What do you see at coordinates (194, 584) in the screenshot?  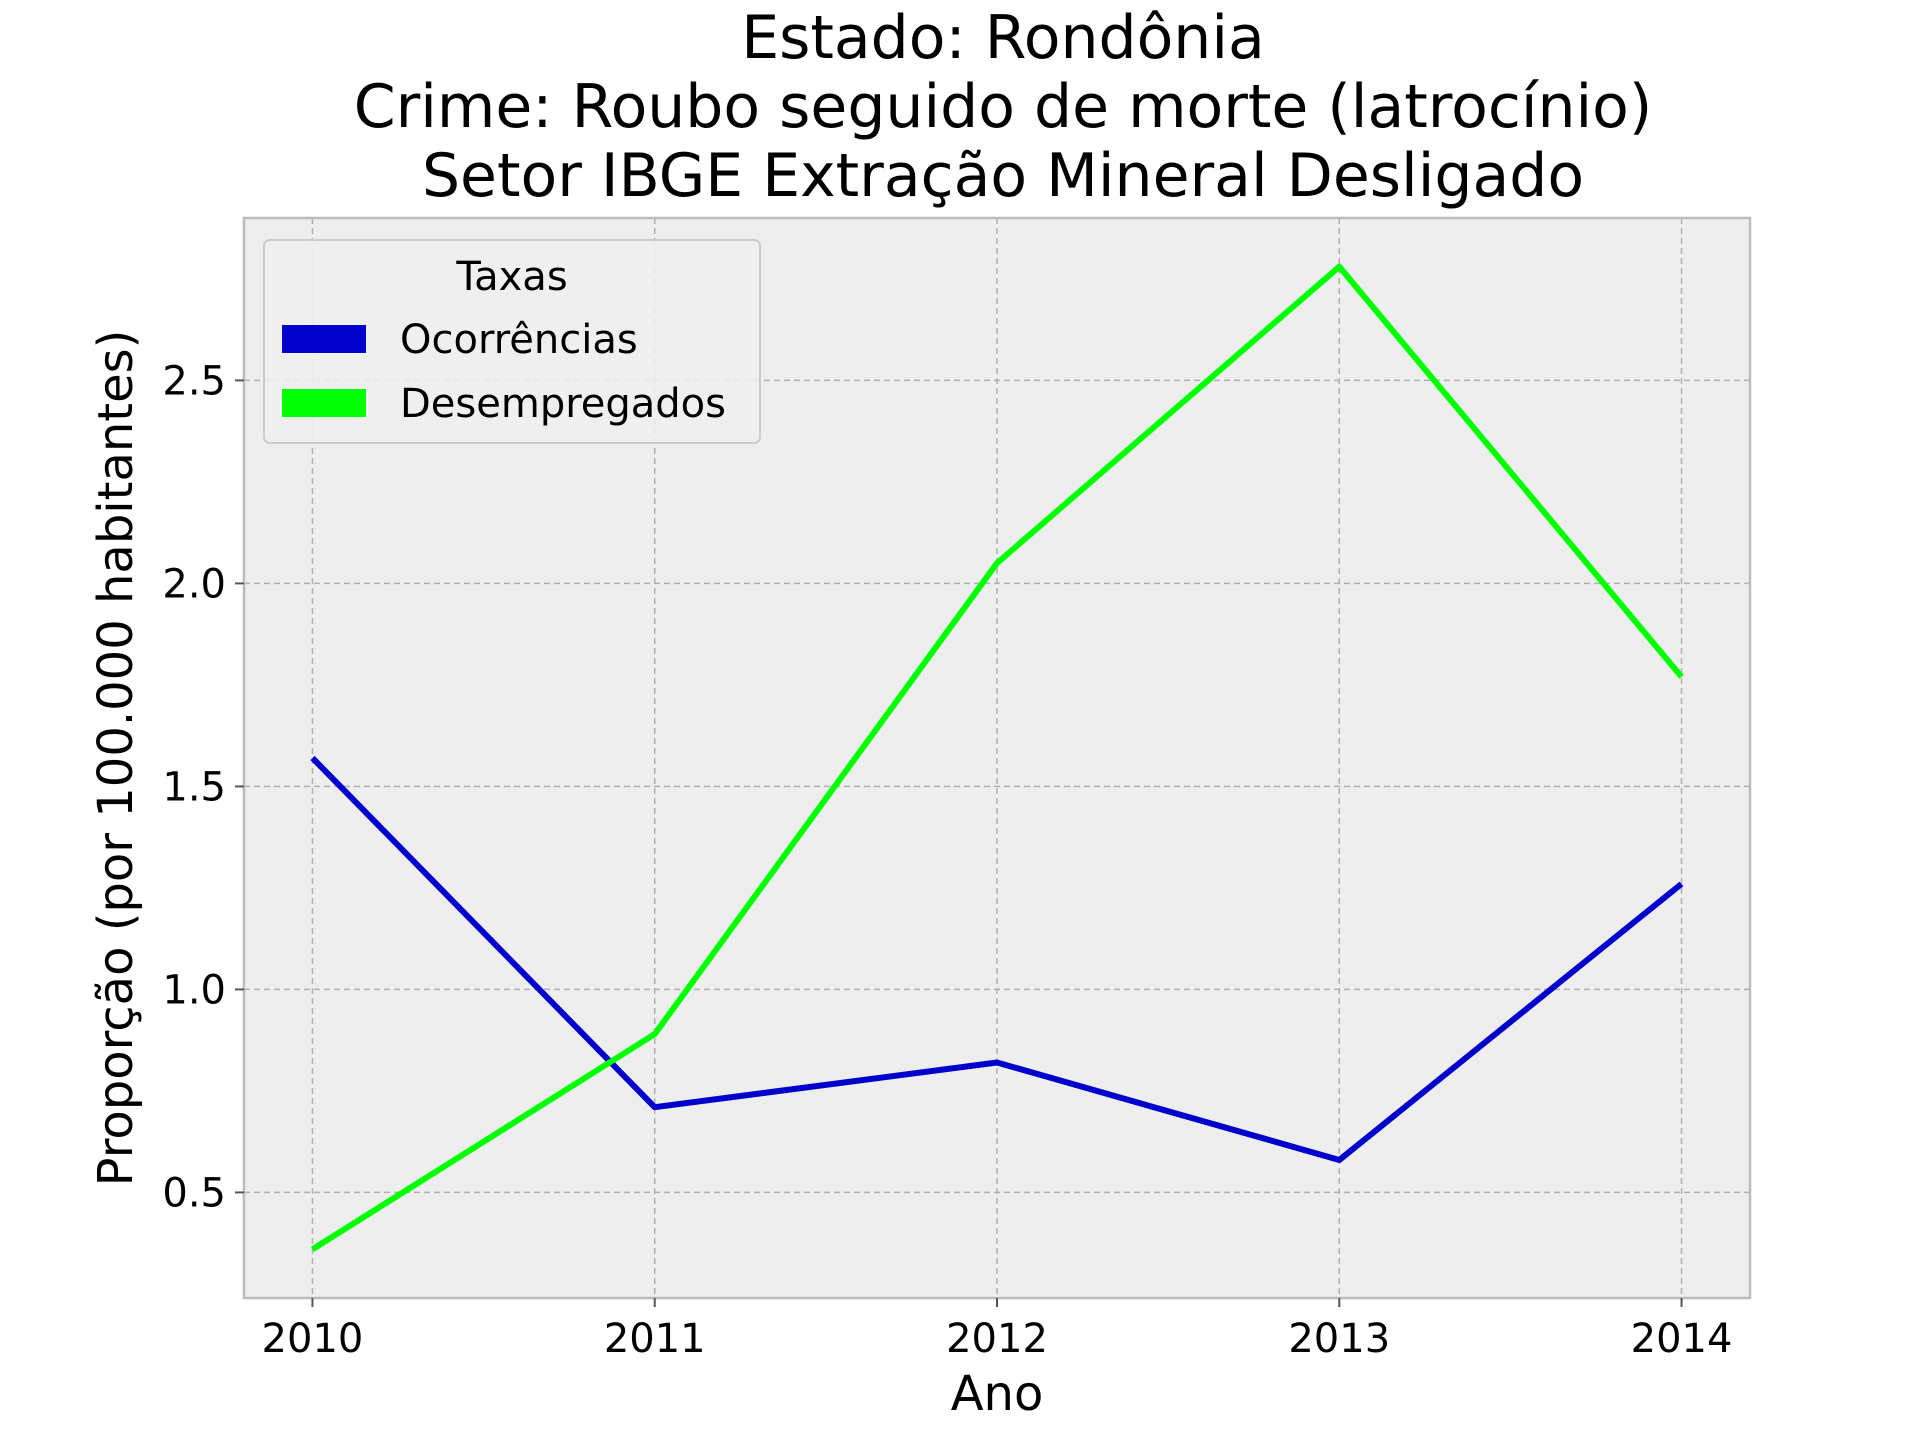 I see `y-tick-label: 2.0` at bounding box center [194, 584].